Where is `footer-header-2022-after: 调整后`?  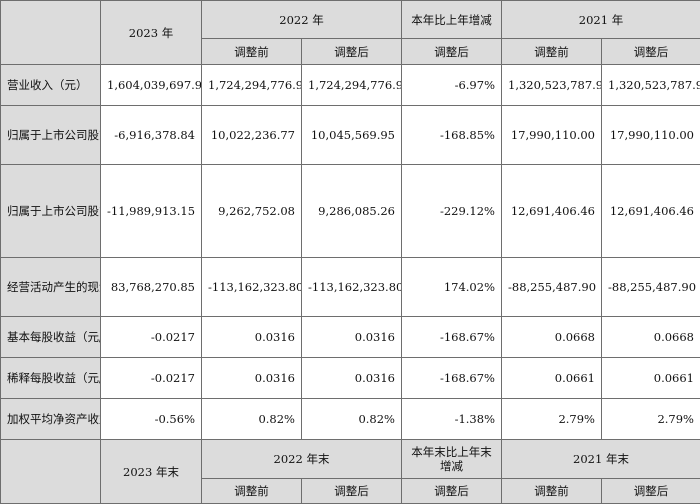
footer-header-2022-after: 调整后 is located at coordinates (351, 491).